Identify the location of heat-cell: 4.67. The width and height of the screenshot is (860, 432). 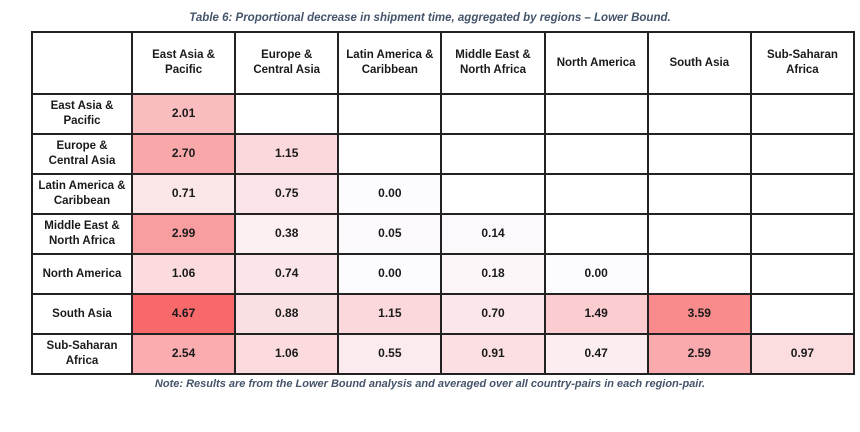
(183, 314).